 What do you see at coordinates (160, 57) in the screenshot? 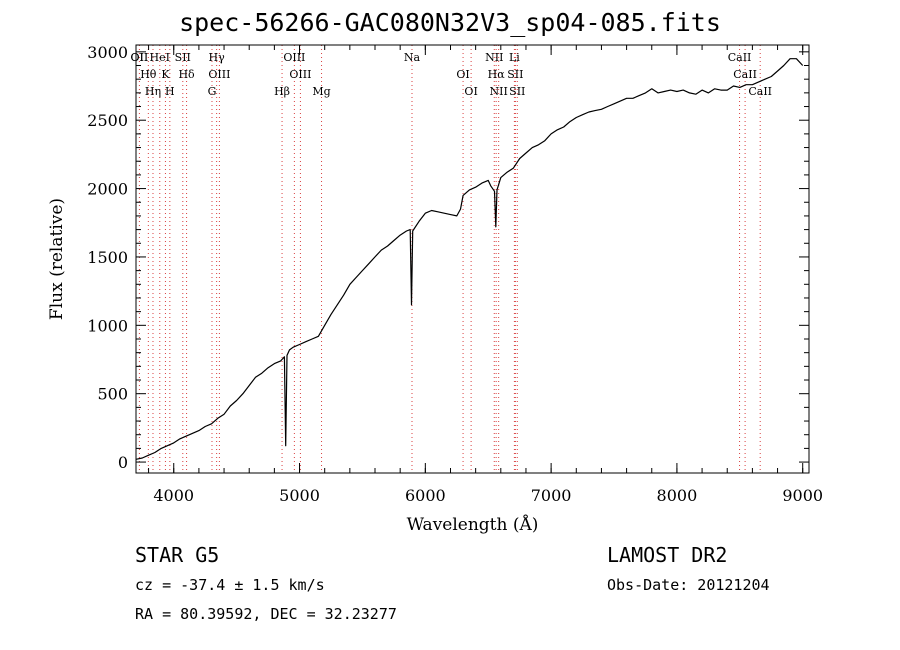
I see `line-label: HeI` at bounding box center [160, 57].